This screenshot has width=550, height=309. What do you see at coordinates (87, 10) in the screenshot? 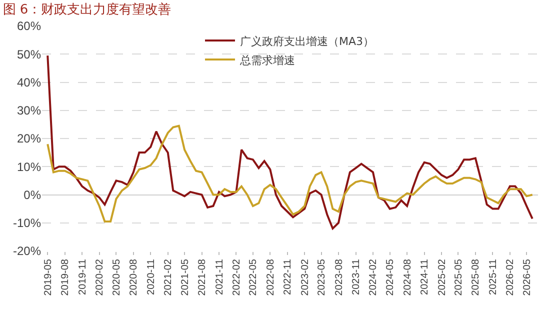
I see `chart-title: 图 6：财政支出力度有望改善` at bounding box center [87, 10].